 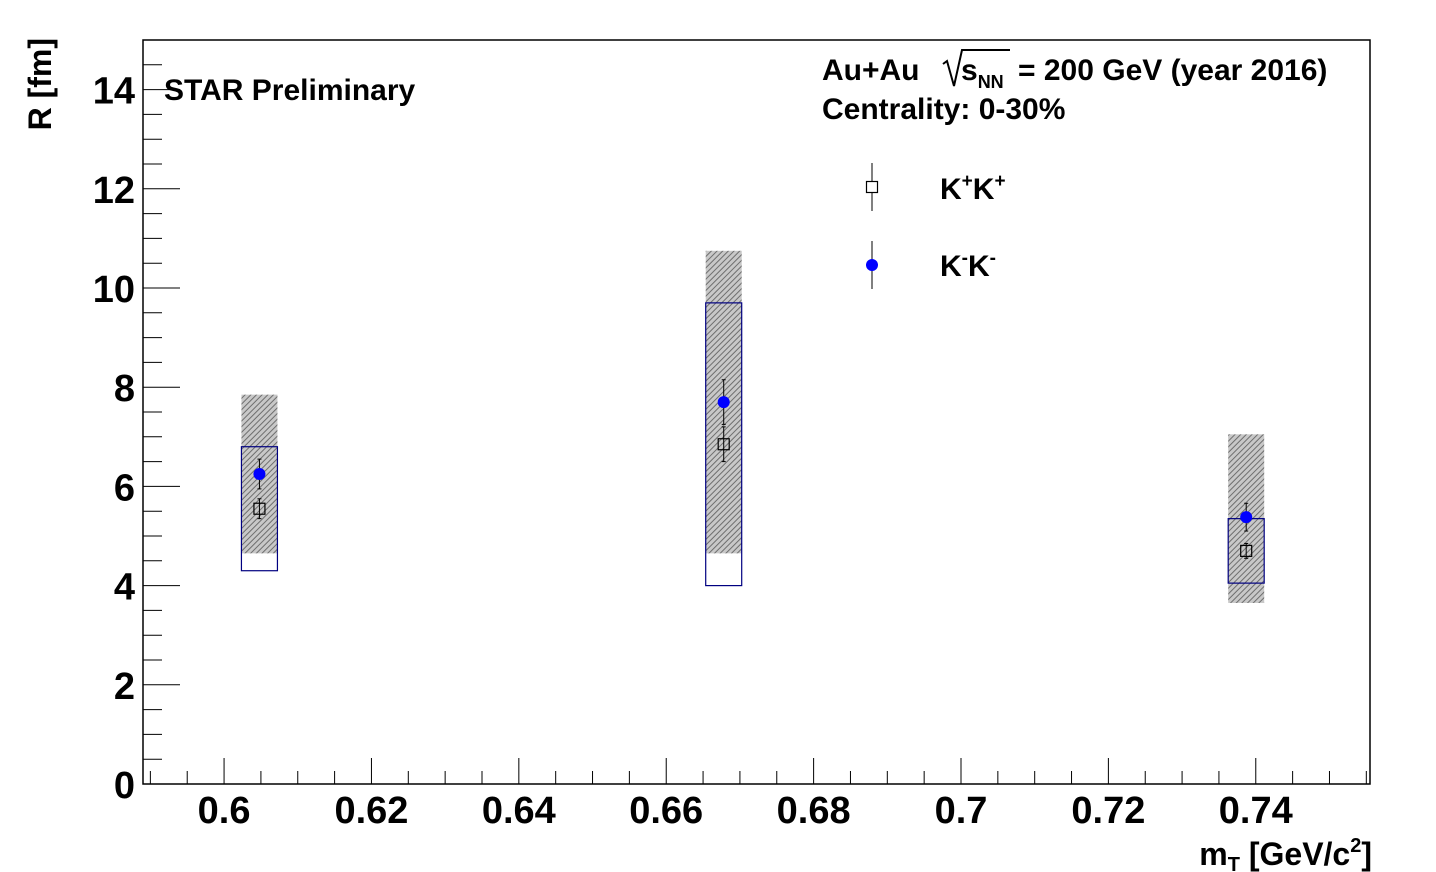 I want to click on centrality-label: Centrality: 0-30%, so click(x=943, y=109).